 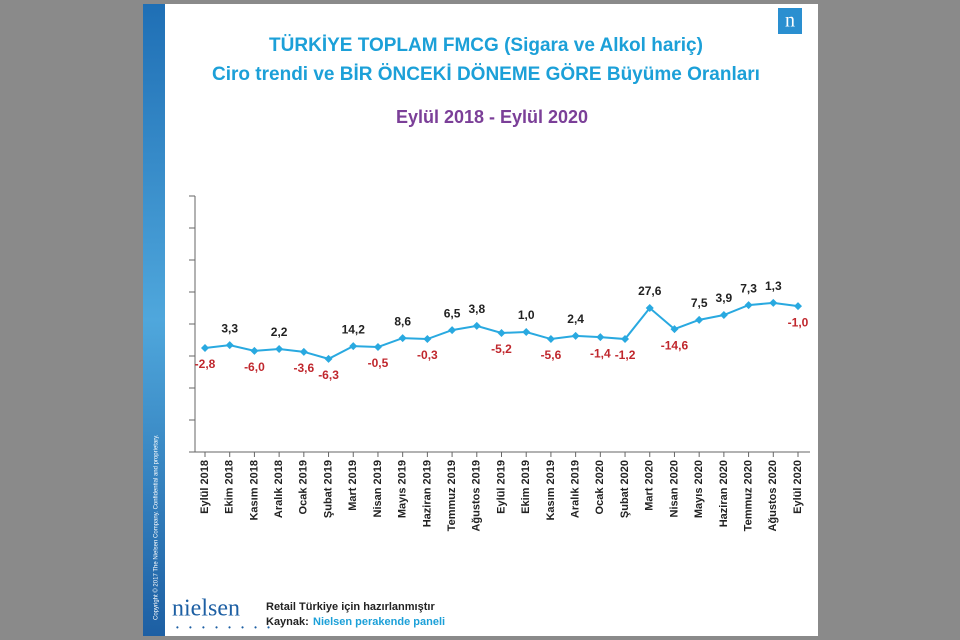 I want to click on x-tick-label: Eylül 2020, so click(x=798, y=487).